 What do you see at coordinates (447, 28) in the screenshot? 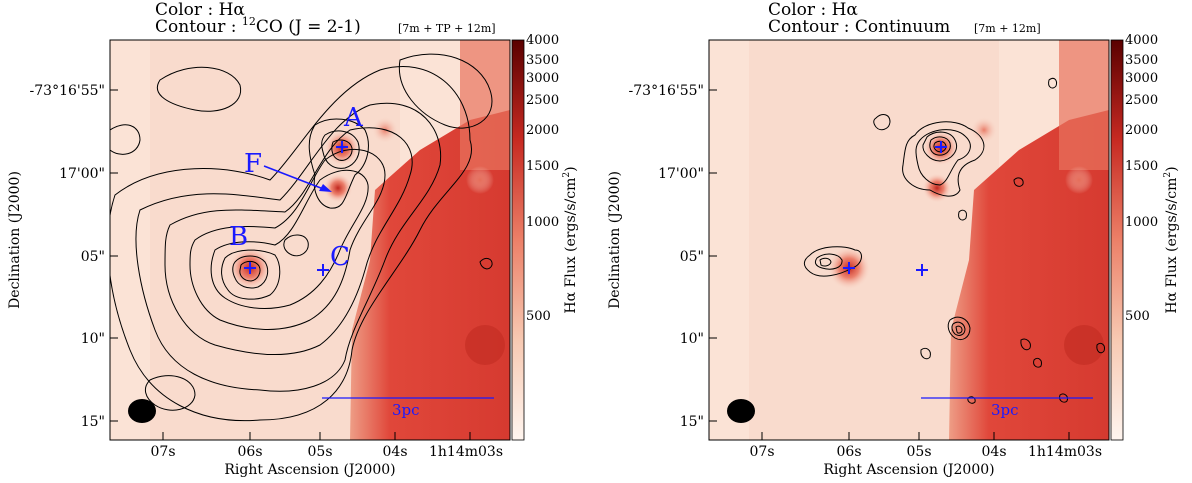
I see `title-config-left: [7m + TP + 12m]` at bounding box center [447, 28].